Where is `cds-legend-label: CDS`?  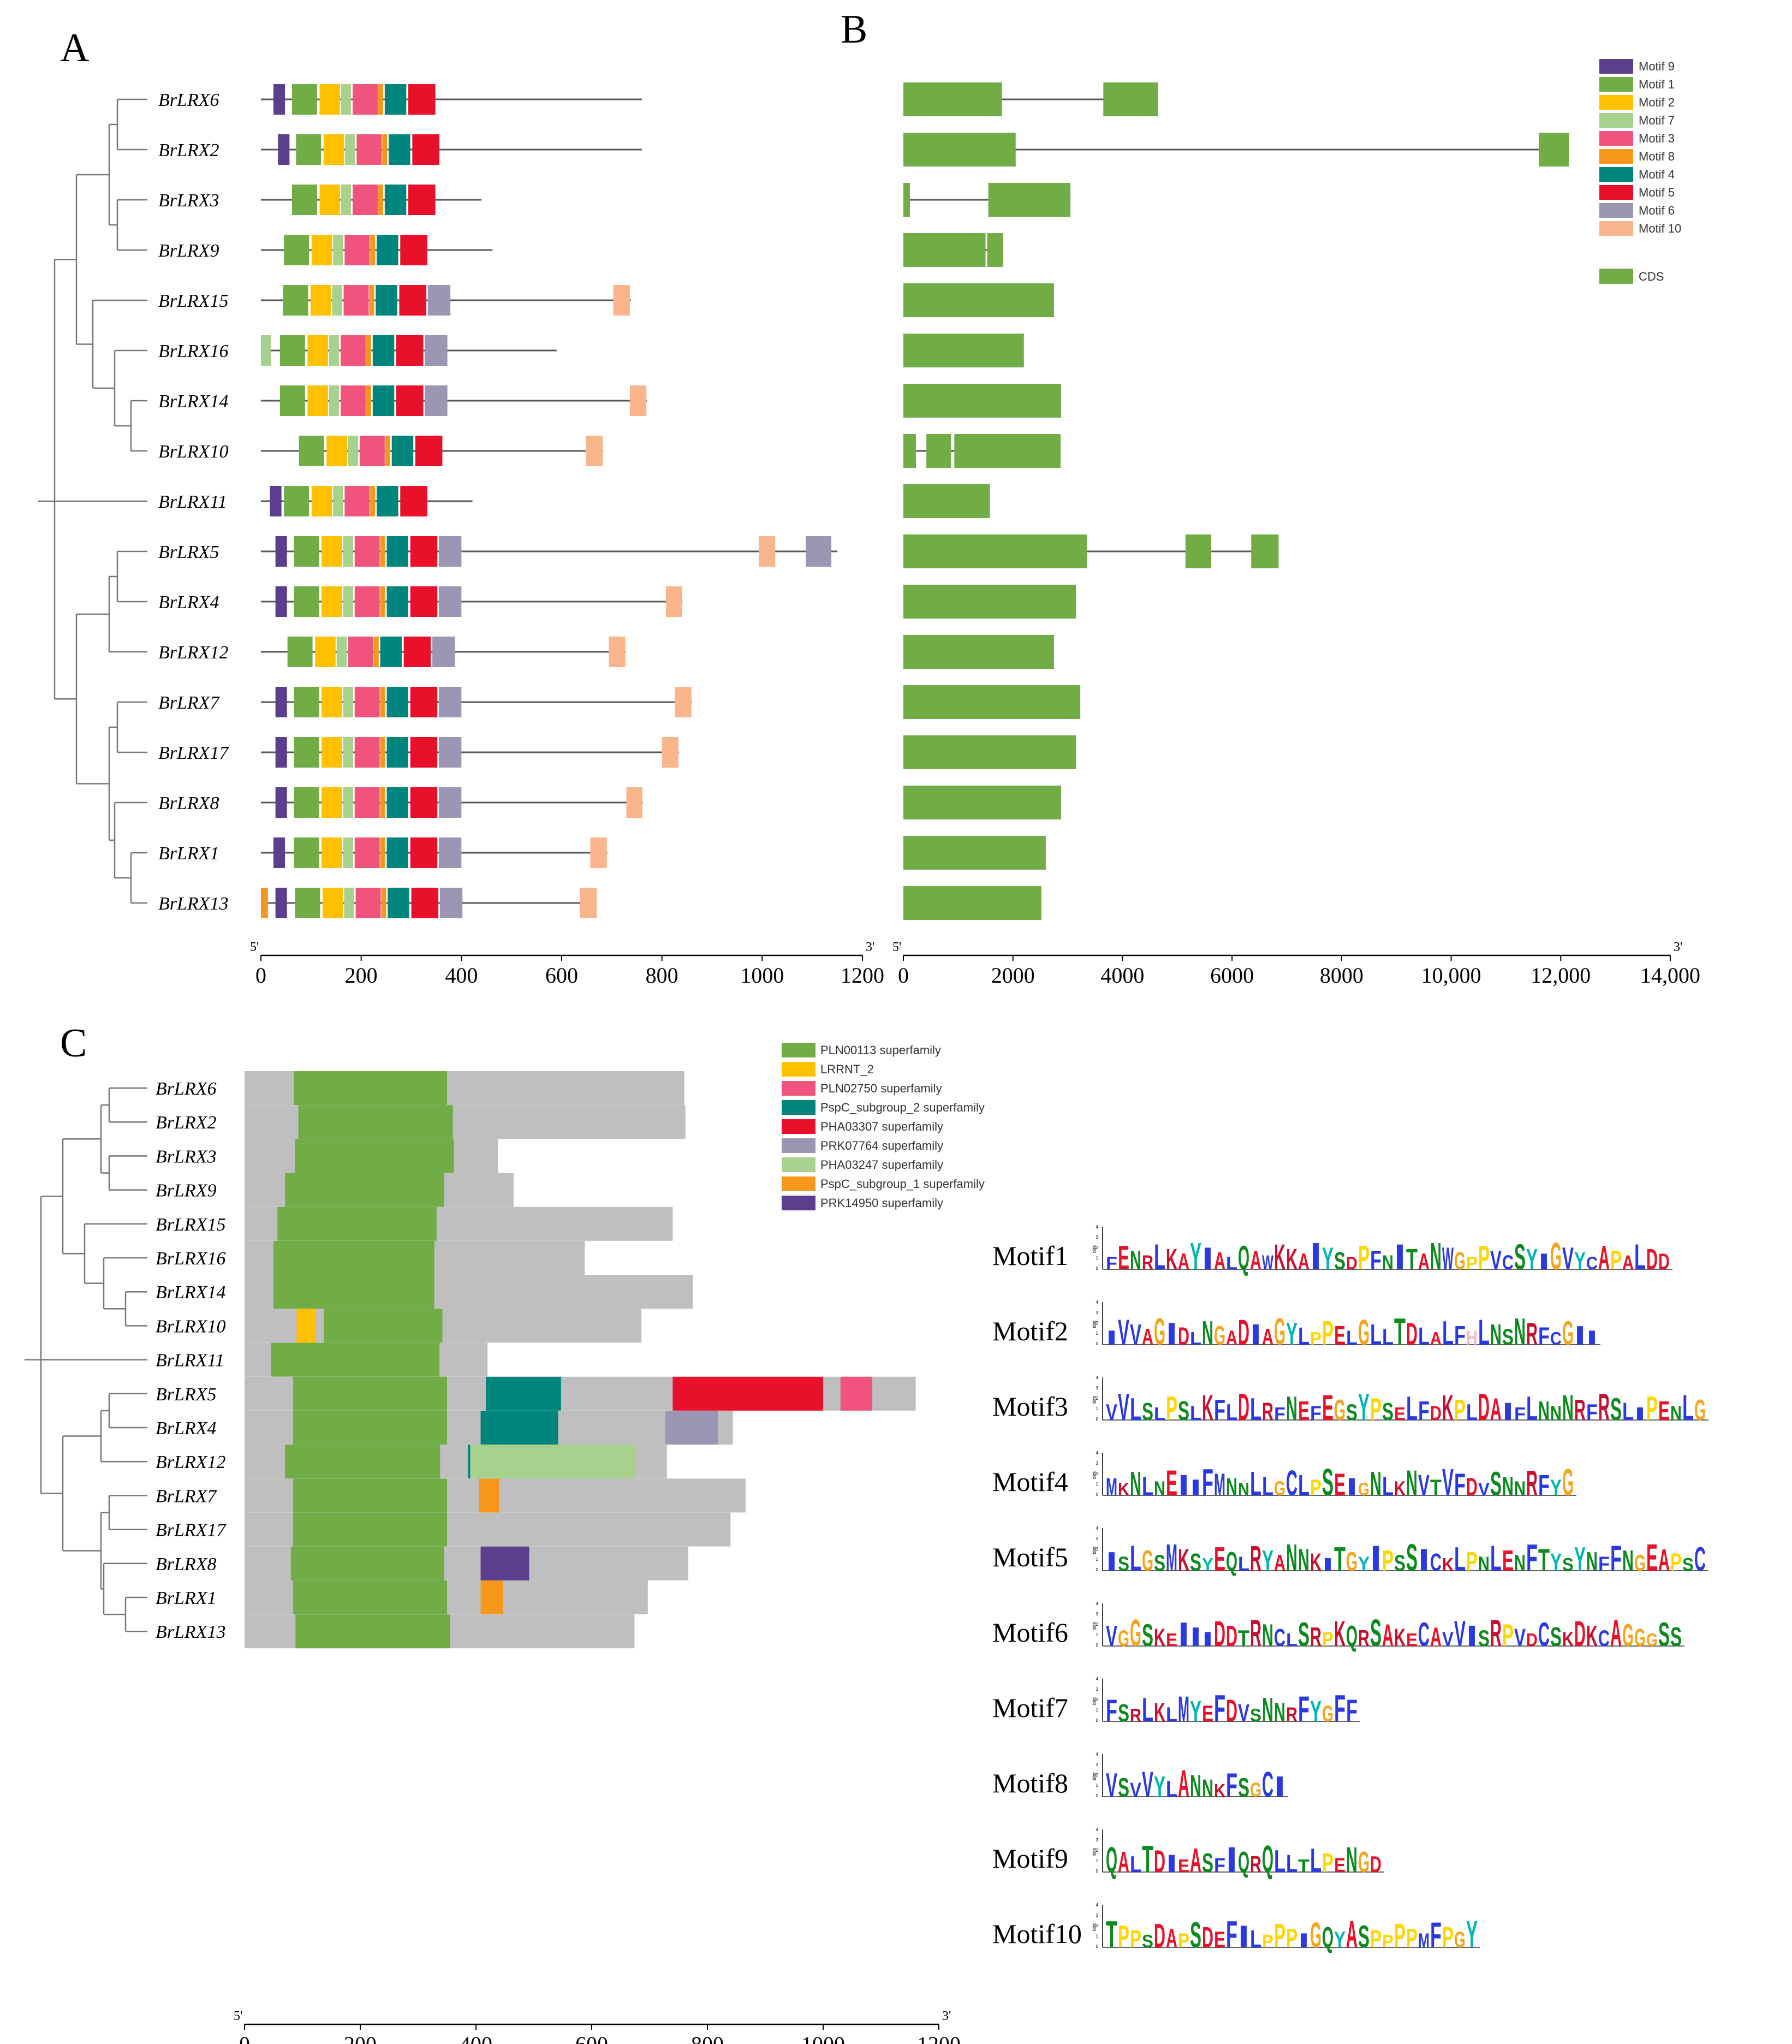
cds-legend-label: CDS is located at coordinates (1651, 276).